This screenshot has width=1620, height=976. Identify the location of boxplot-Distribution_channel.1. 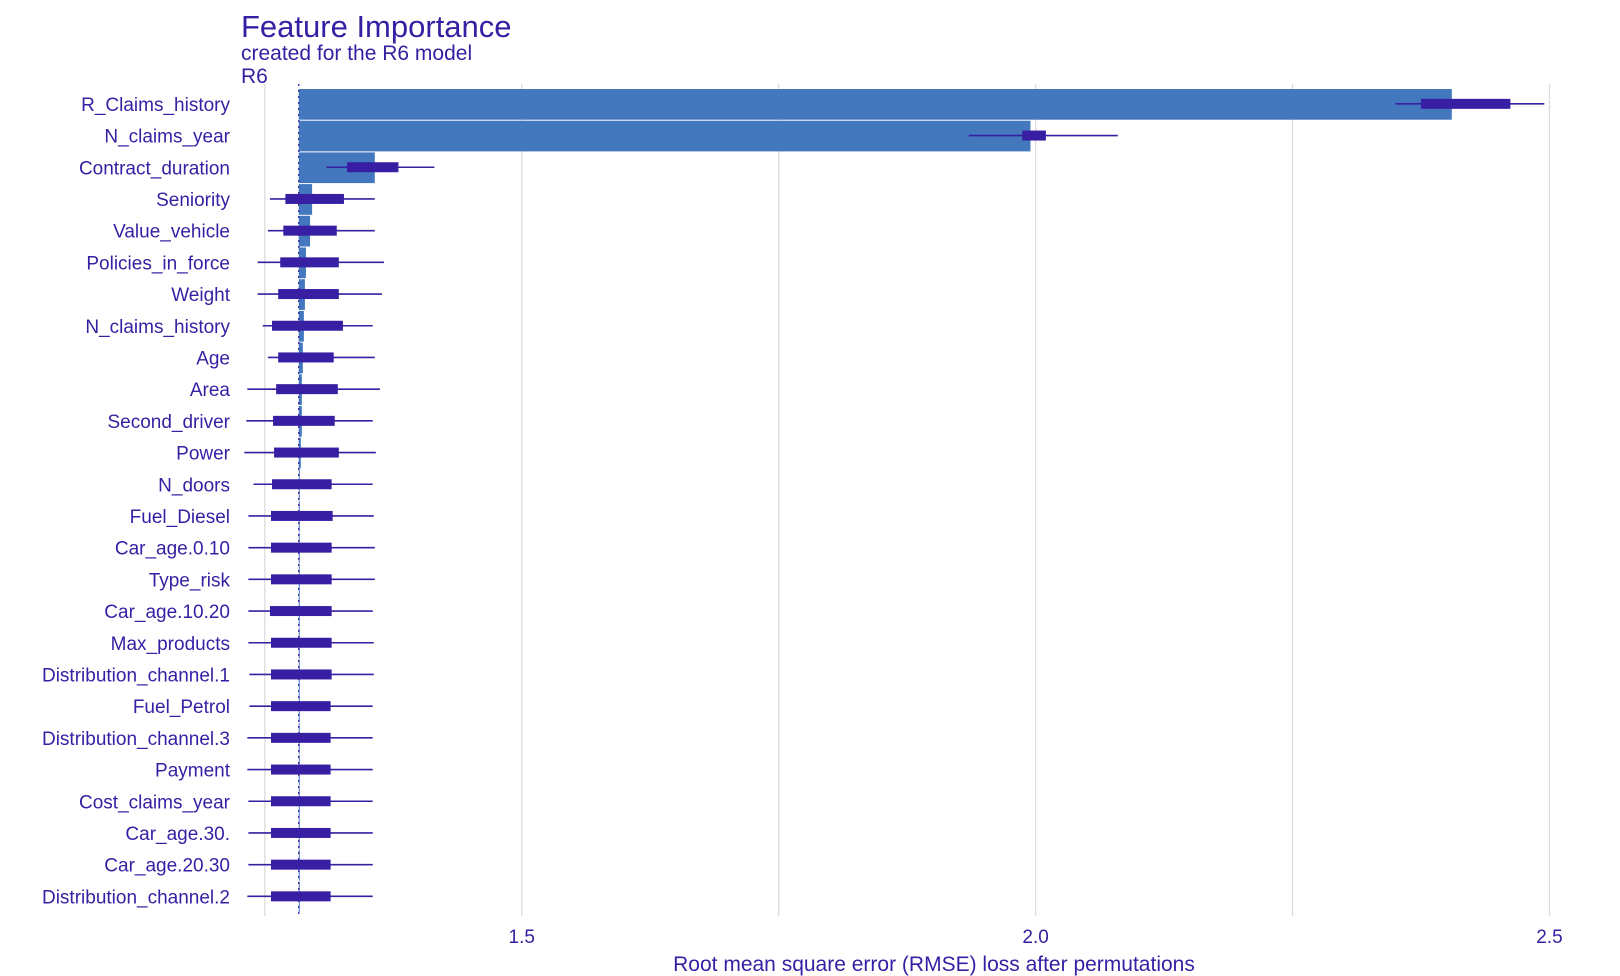
(311, 674).